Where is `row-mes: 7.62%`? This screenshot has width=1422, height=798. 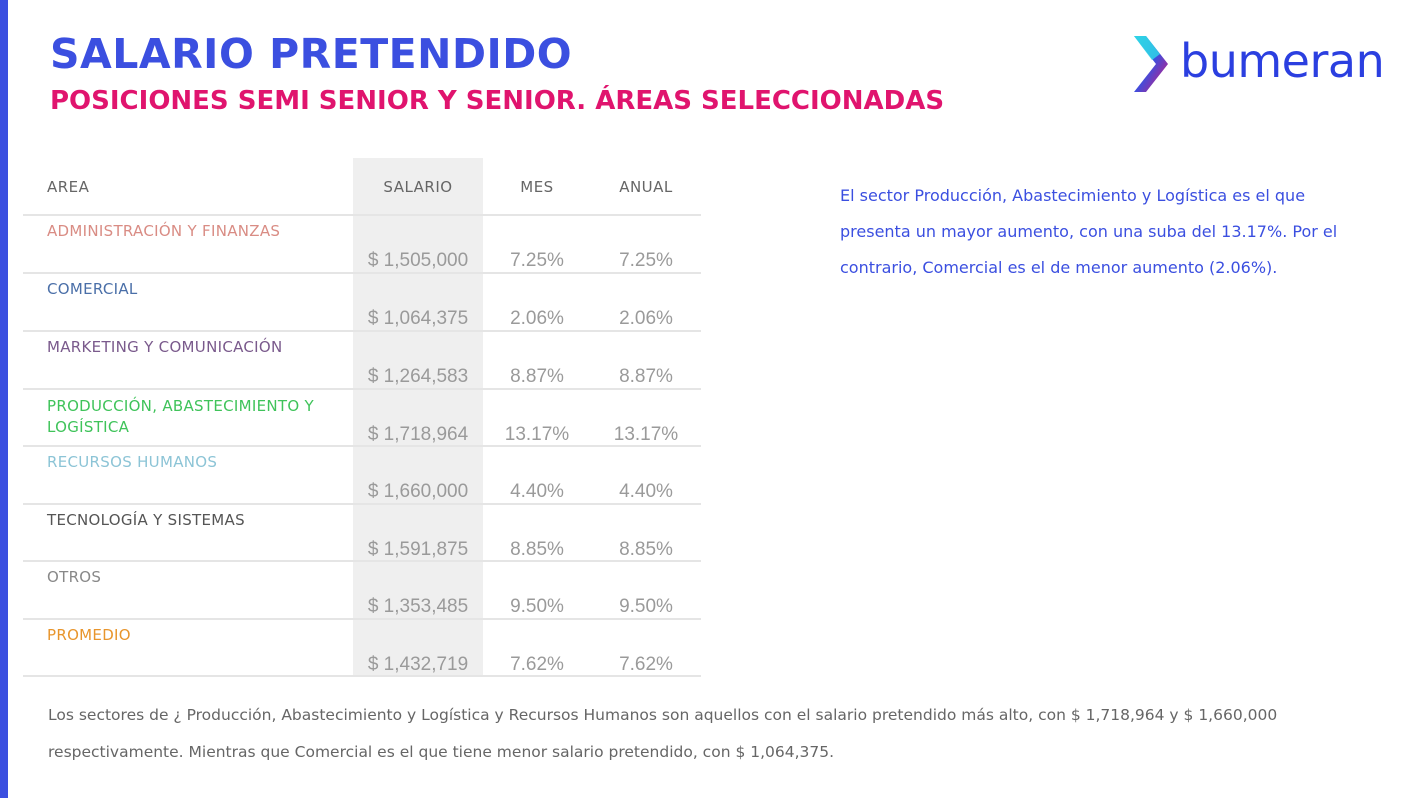 row-mes: 7.62% is located at coordinates (537, 664).